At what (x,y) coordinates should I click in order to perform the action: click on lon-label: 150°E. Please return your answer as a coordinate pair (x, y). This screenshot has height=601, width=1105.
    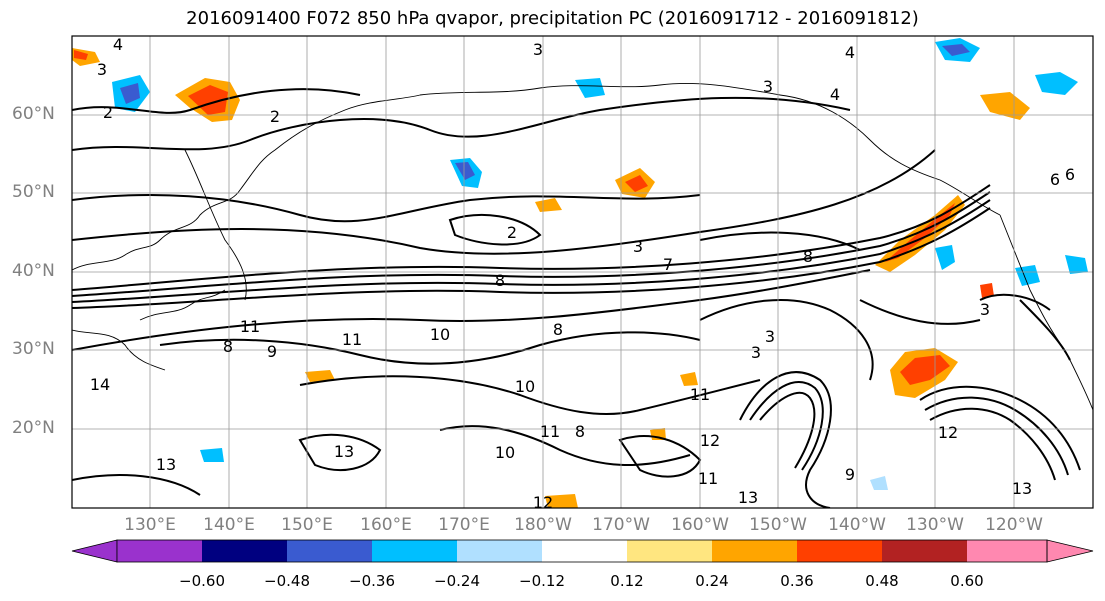
    Looking at the image, I should click on (307, 525).